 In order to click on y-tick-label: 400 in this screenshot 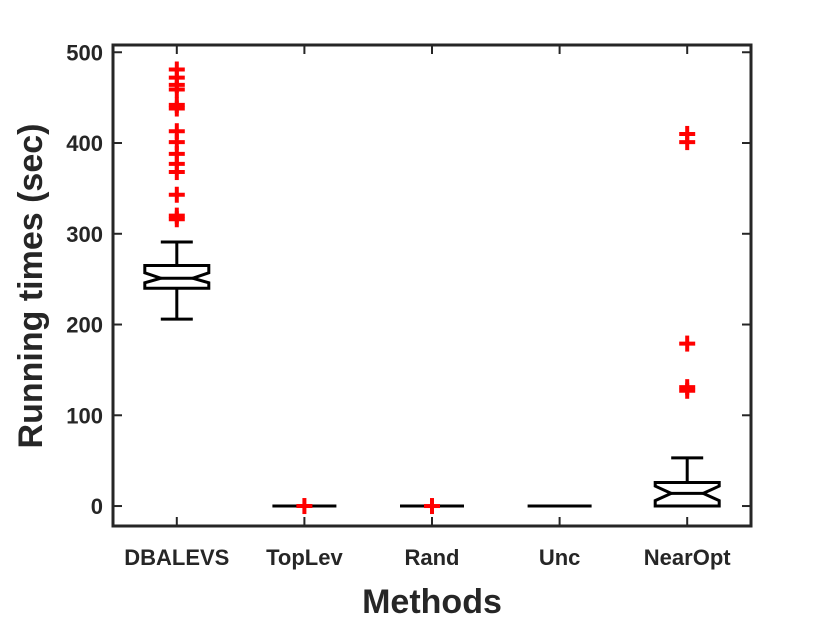, I will do `click(84, 143)`.